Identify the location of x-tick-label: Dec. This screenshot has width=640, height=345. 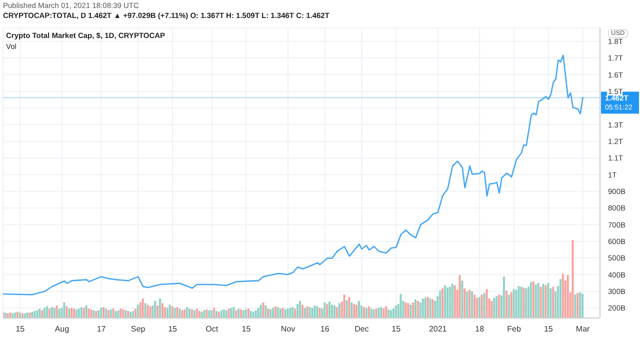
(361, 329).